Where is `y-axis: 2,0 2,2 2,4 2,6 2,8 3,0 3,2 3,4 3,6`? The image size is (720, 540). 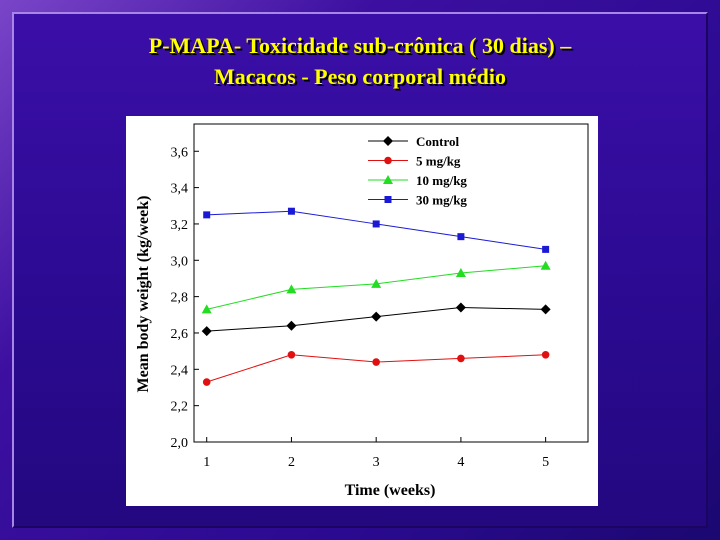
y-axis: 2,0 2,2 2,4 2,6 2,8 3,0 3,2 3,4 3,6 is located at coordinates (185, 298).